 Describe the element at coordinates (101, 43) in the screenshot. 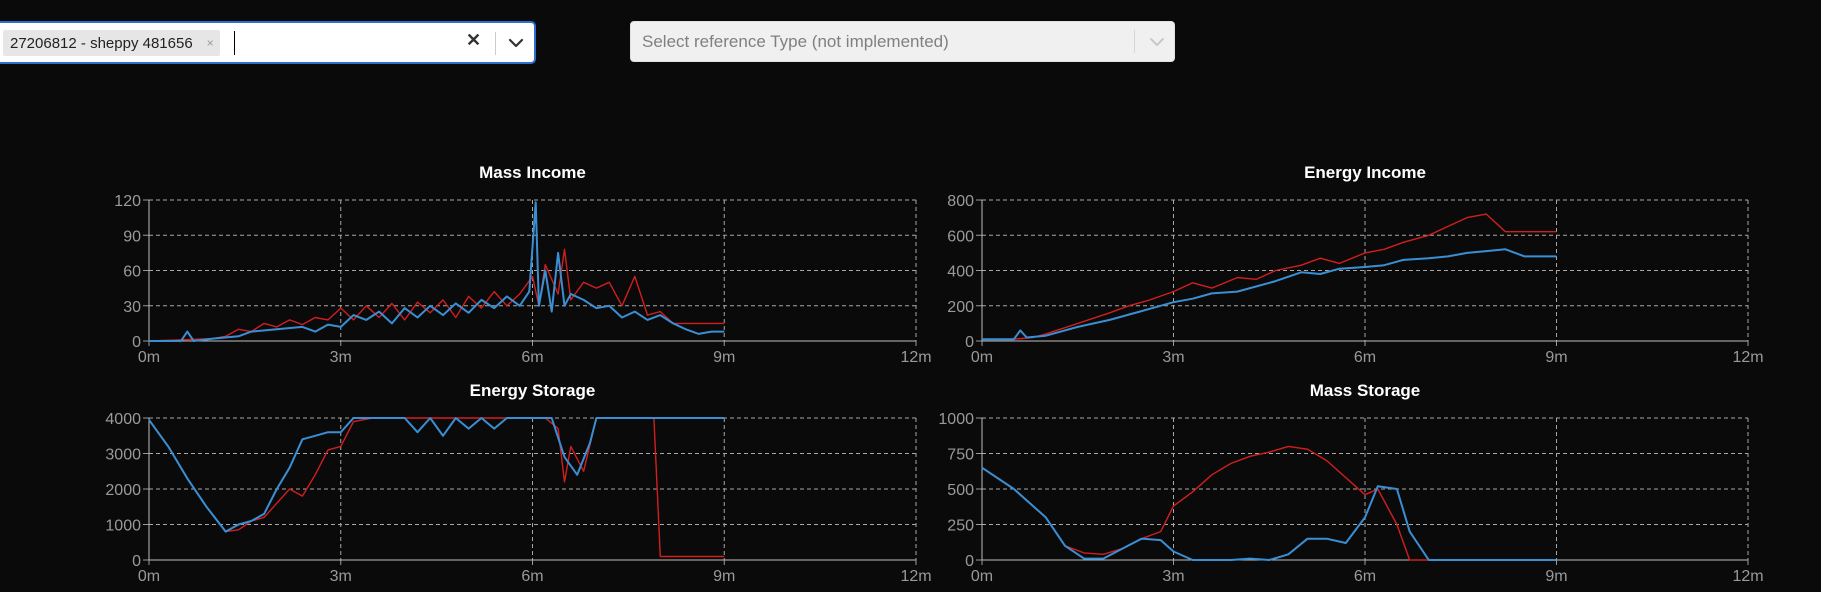

I see `chip-label: 27206812 - sheppy 481656` at that location.